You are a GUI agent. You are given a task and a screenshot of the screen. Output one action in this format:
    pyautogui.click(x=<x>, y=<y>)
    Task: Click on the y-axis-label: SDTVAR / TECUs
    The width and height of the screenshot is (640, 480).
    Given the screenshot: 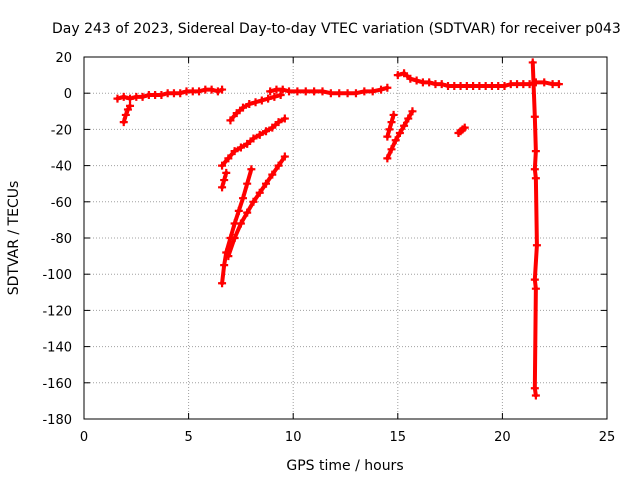 What is the action you would take?
    pyautogui.click(x=14, y=238)
    